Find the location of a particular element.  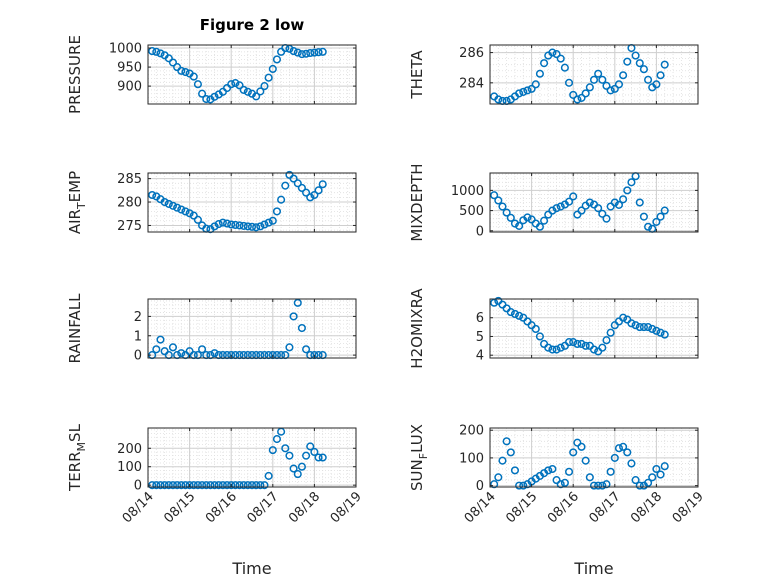

panel-rainfall: 0 1 2 RAINFALL is located at coordinates (211, 328).